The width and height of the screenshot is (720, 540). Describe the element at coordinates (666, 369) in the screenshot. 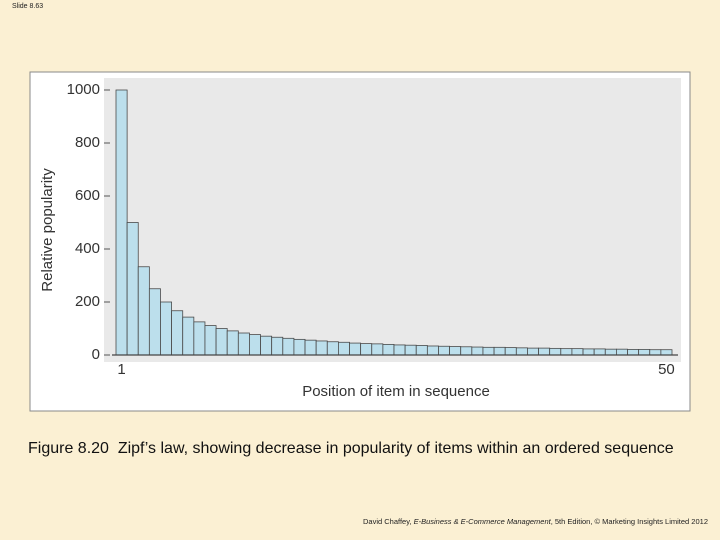

I see `x-tick-label: 50` at that location.